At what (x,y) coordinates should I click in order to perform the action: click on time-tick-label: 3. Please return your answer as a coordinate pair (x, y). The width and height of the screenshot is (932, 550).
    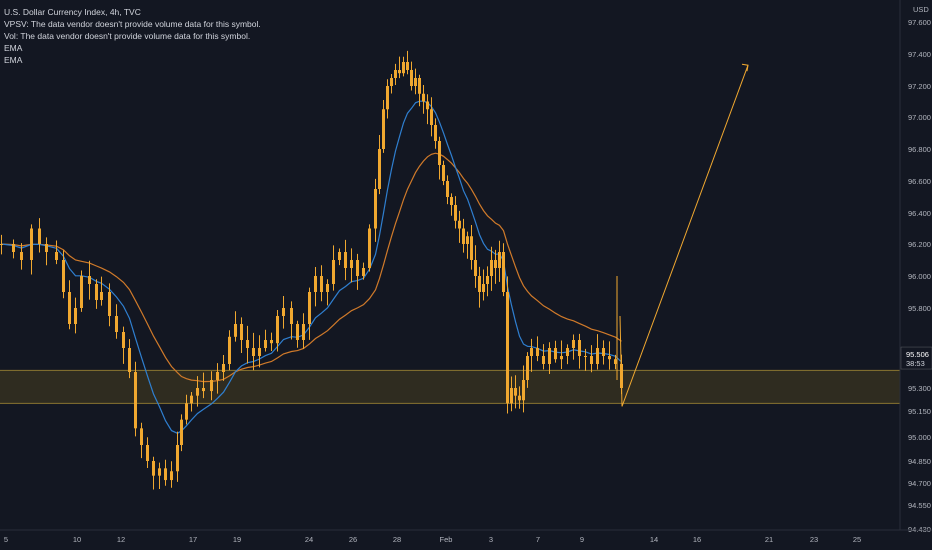
    Looking at the image, I should click on (491, 539).